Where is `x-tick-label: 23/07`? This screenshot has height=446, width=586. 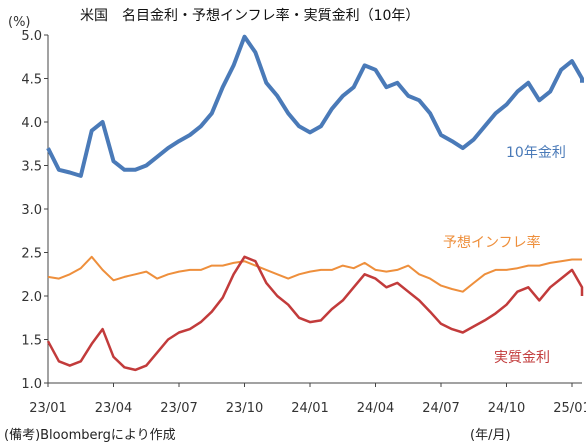
x-tick-label: 23/07 is located at coordinates (178, 408).